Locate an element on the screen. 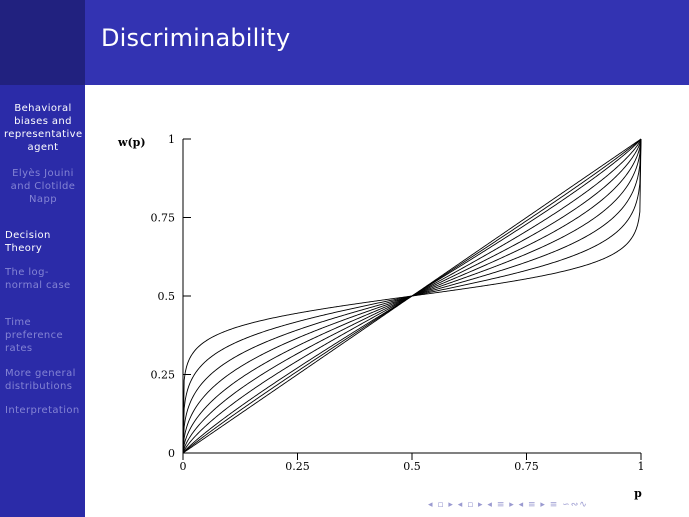 The height and width of the screenshot is (517, 689). x-axis-label: p is located at coordinates (638, 493).